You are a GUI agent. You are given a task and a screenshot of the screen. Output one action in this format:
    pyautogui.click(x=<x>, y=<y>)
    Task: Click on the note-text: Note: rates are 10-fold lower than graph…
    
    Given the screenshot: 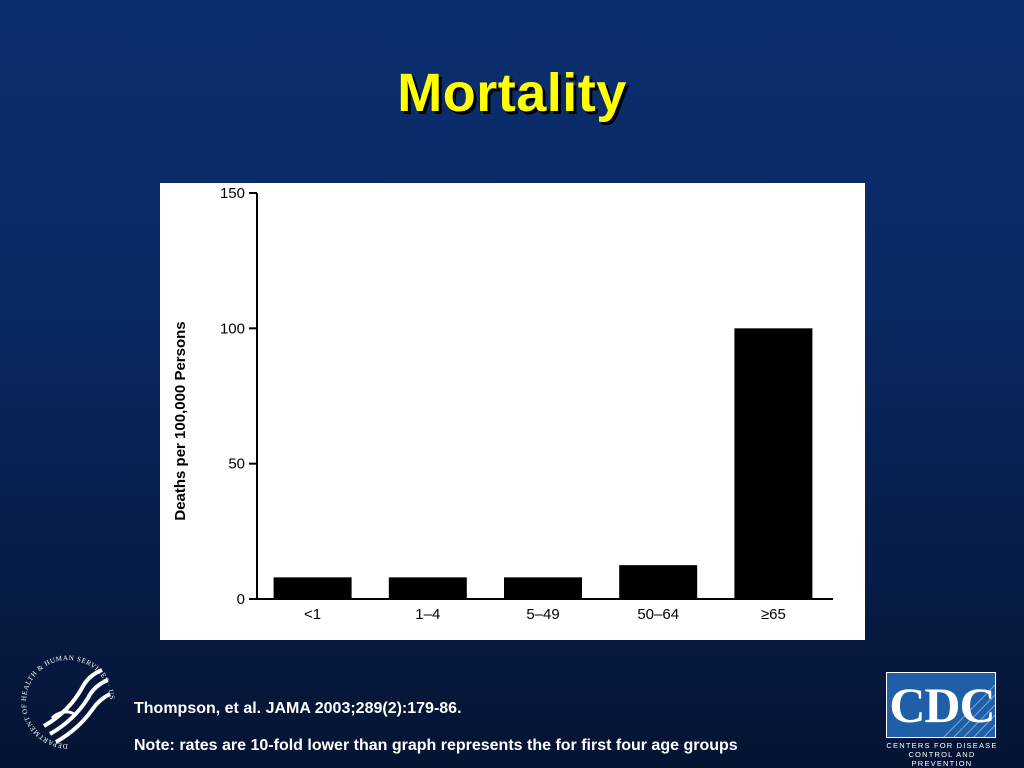 What is the action you would take?
    pyautogui.click(x=436, y=745)
    